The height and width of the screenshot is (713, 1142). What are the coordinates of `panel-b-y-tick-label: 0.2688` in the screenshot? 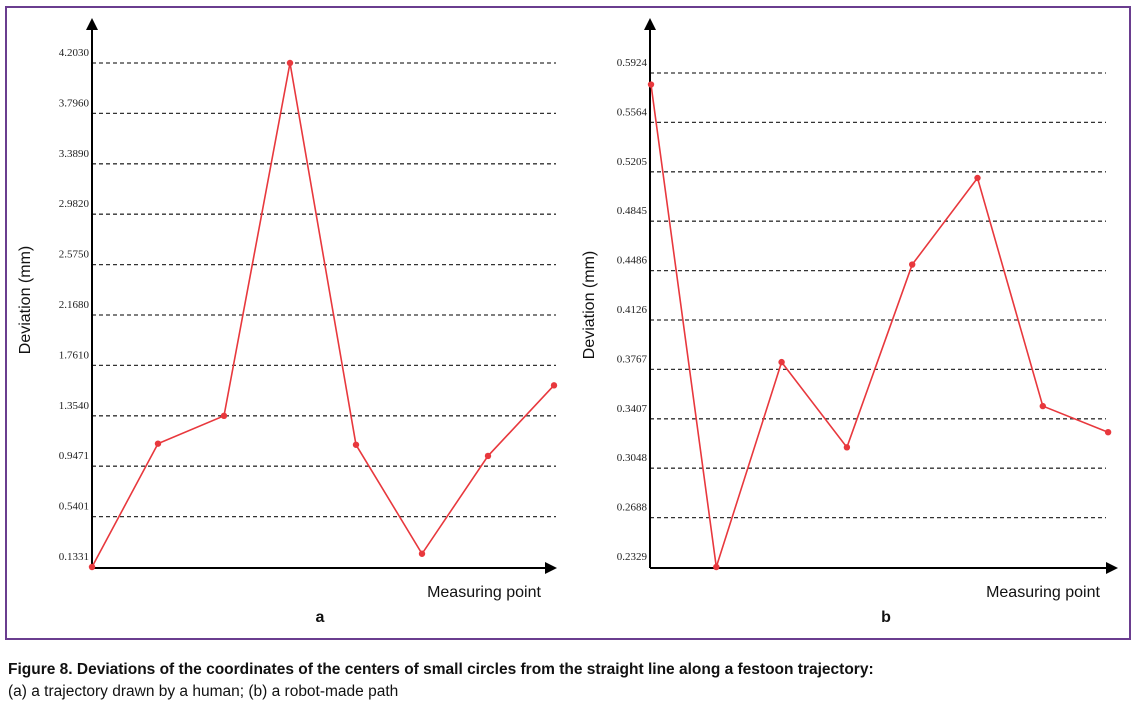 It's located at (632, 508).